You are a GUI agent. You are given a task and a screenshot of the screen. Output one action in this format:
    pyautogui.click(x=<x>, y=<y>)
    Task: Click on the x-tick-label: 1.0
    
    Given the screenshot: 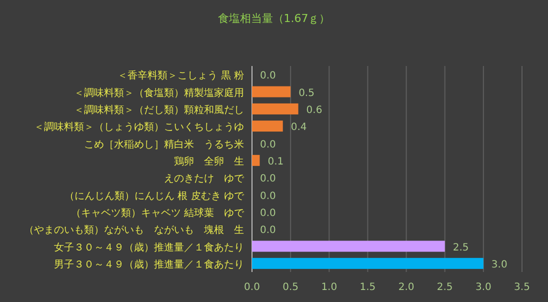 What is the action you would take?
    pyautogui.click(x=329, y=287)
    